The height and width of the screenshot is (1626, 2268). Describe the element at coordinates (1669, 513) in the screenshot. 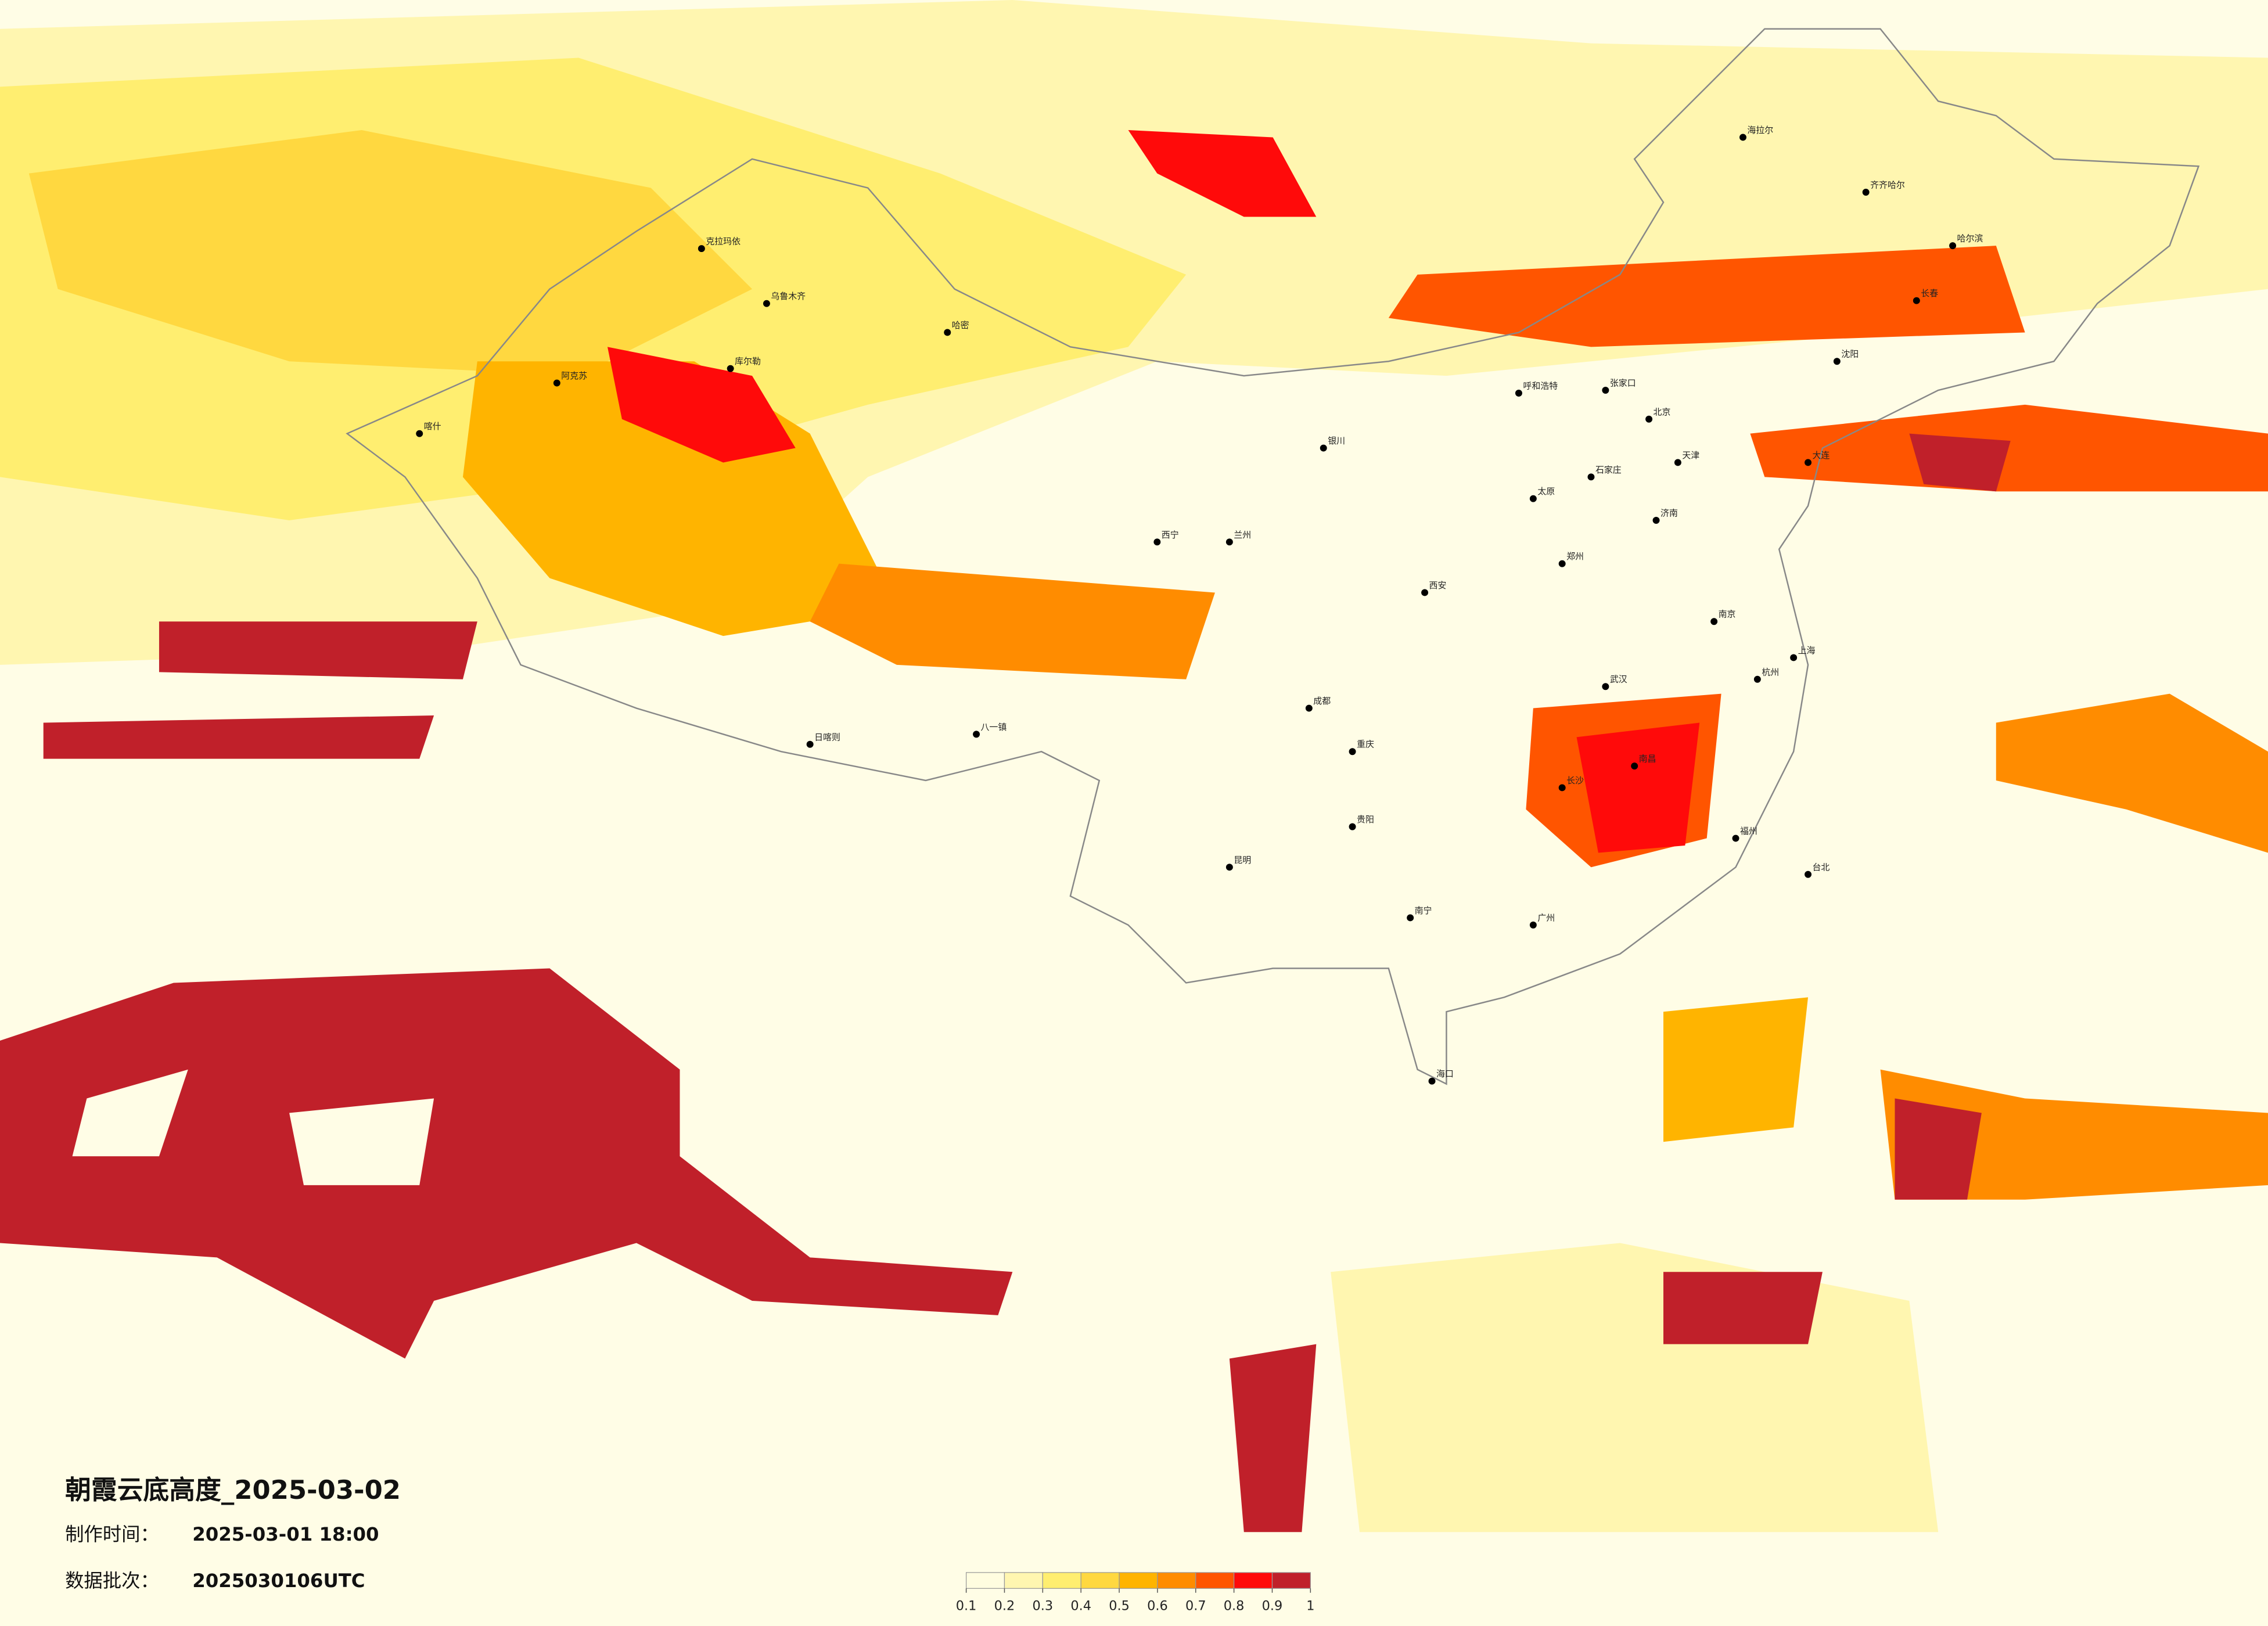

I see `city-label: 济南` at that location.